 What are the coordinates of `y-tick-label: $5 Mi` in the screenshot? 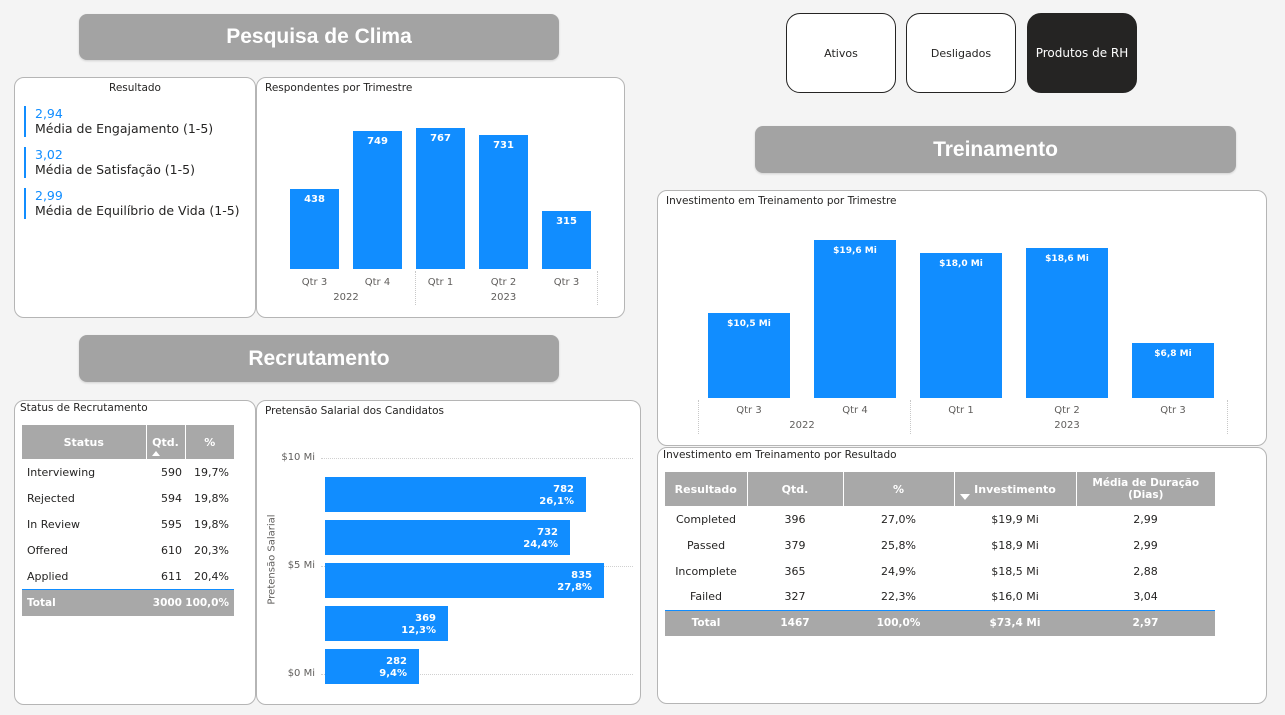 It's located at (301, 565).